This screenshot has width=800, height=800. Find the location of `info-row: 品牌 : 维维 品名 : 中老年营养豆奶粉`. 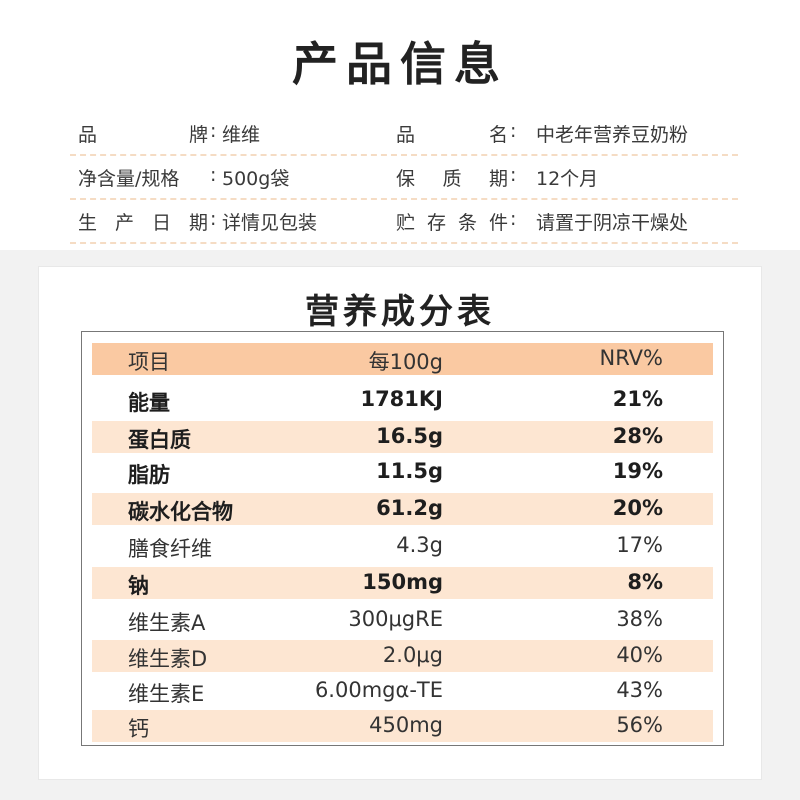

info-row: 品牌 : 维维 品名 : 中老年营养豆奶粉 is located at coordinates (404, 134).